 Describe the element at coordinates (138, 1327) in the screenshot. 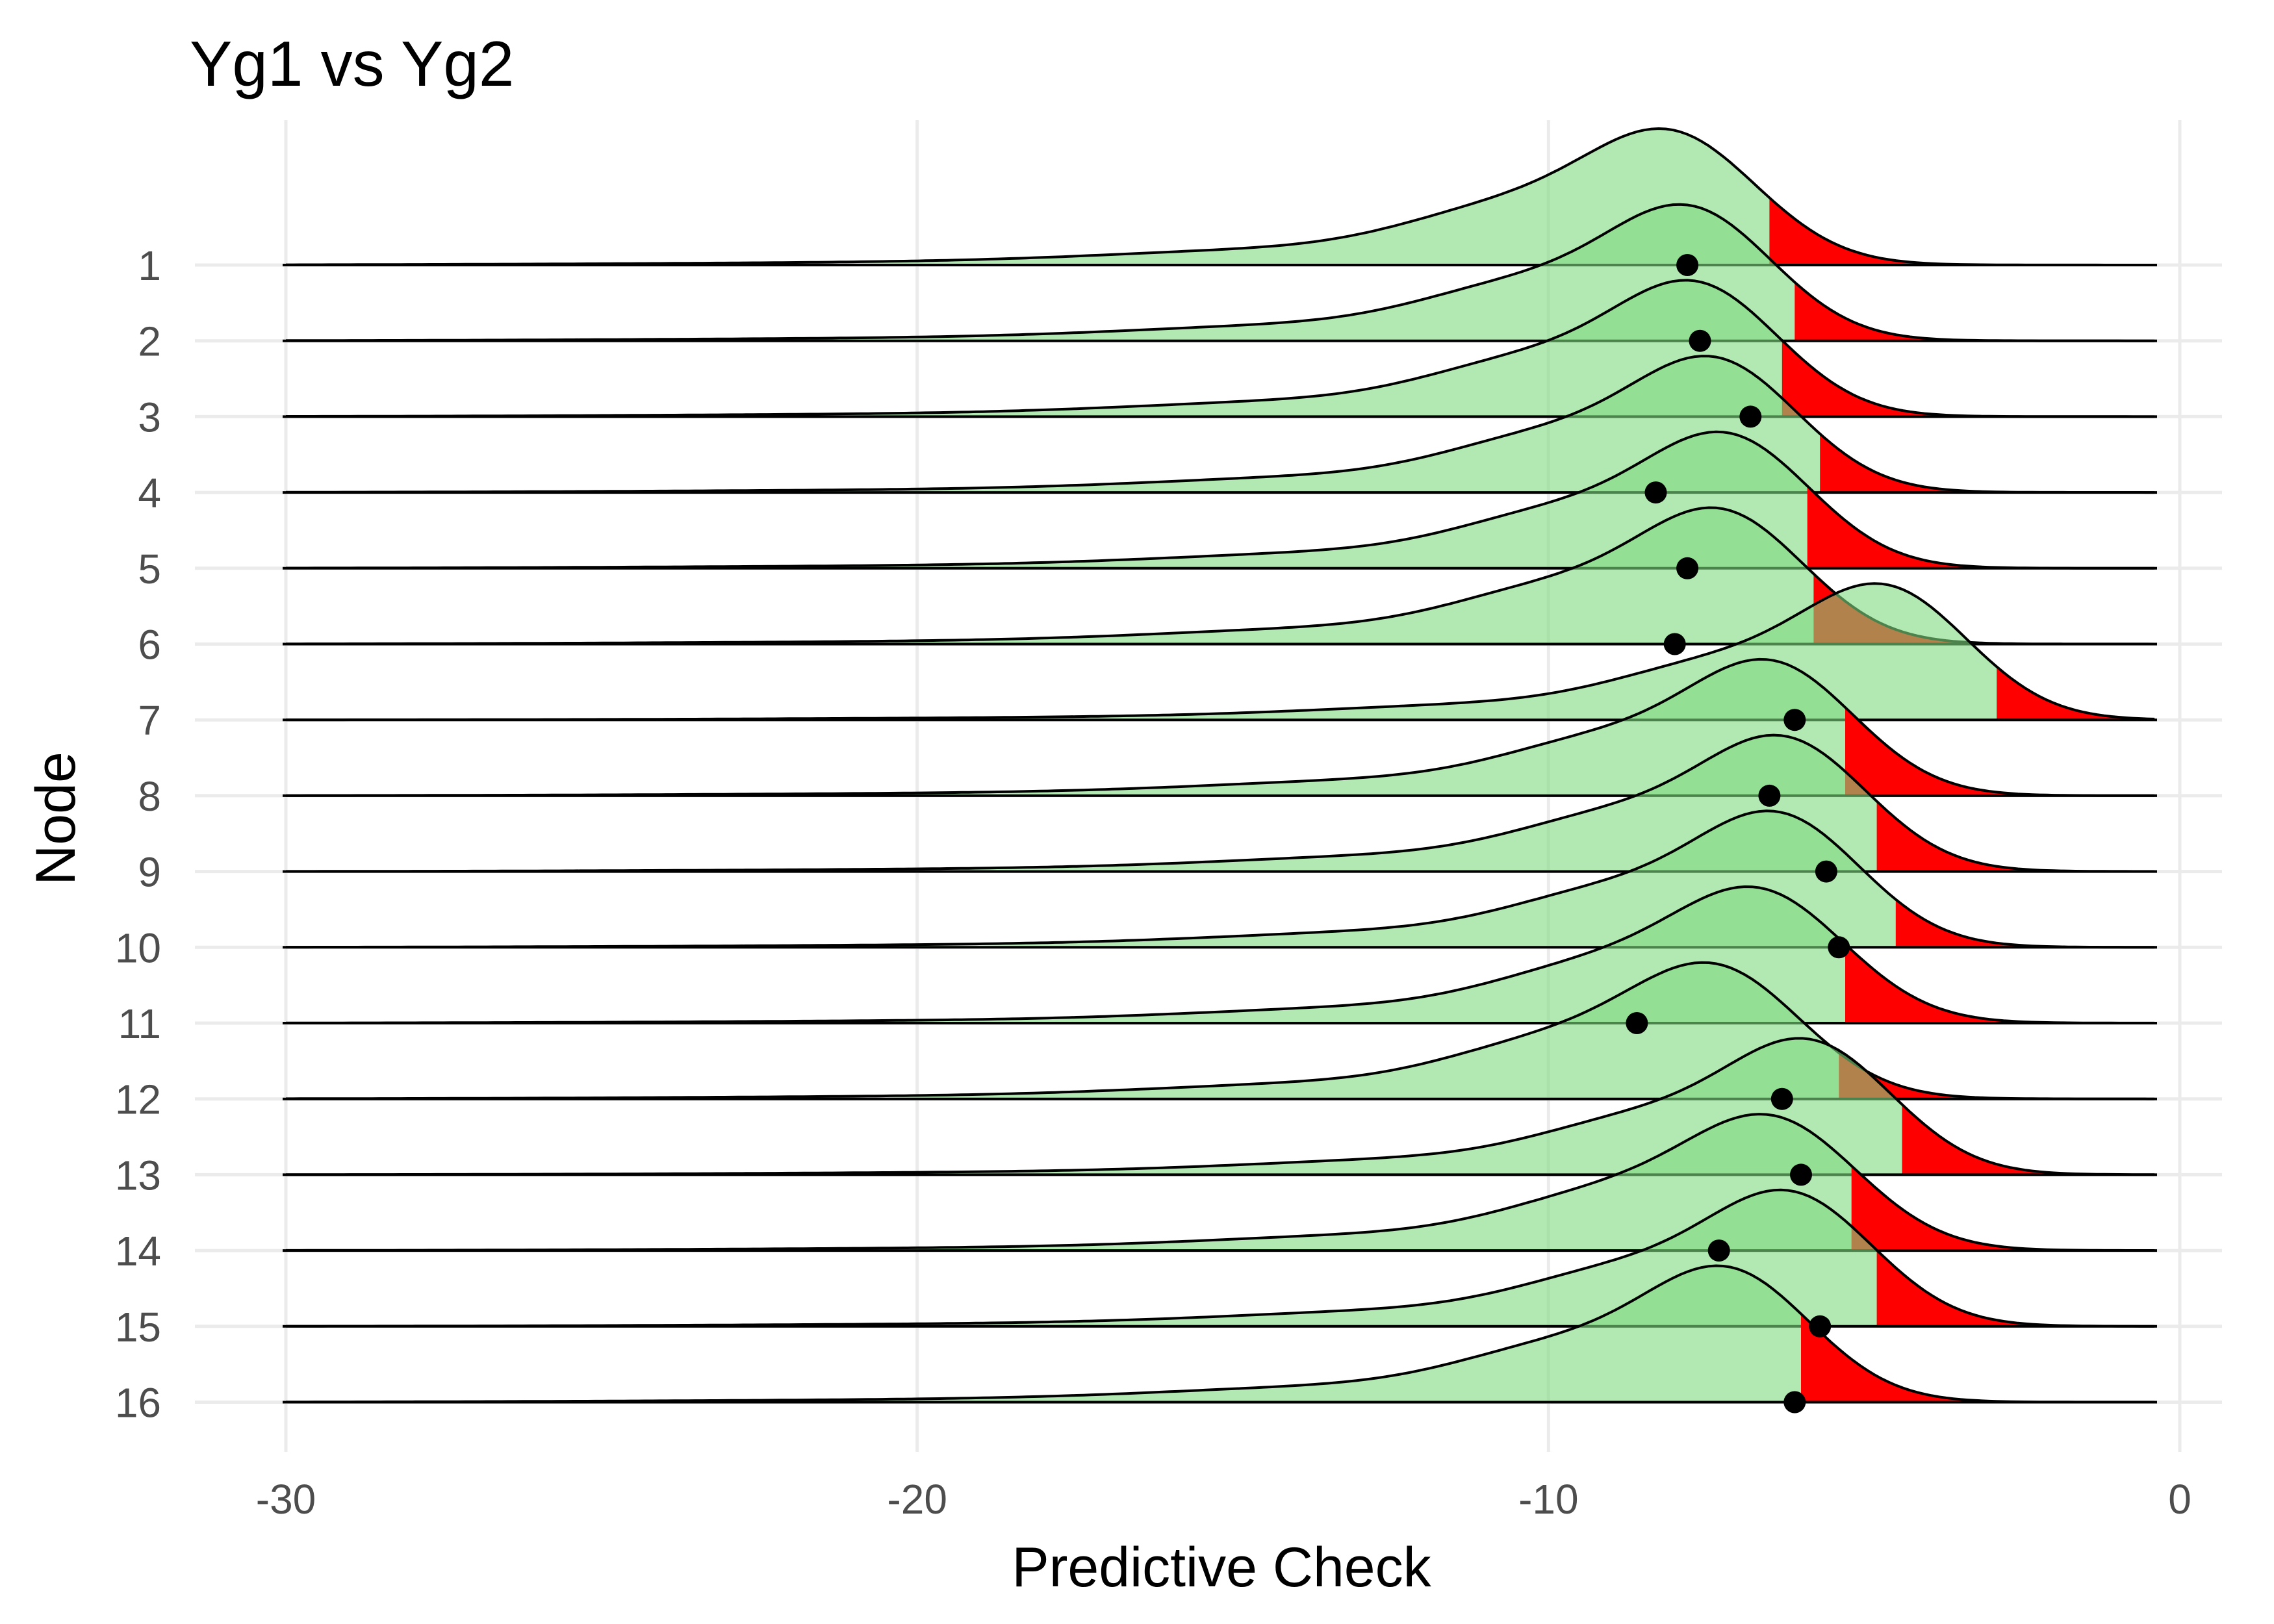

I see `y-tick-label: 15` at that location.